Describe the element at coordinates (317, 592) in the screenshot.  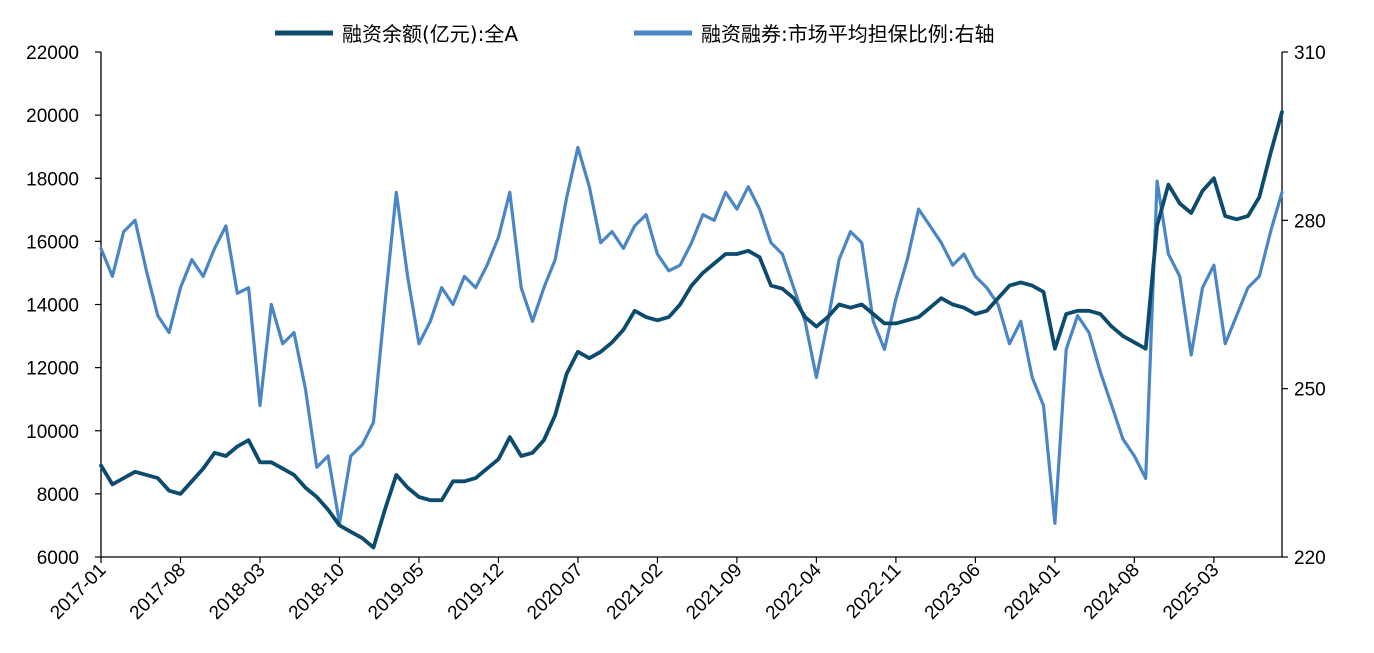
I see `x-tick-label: 2018-10` at that location.